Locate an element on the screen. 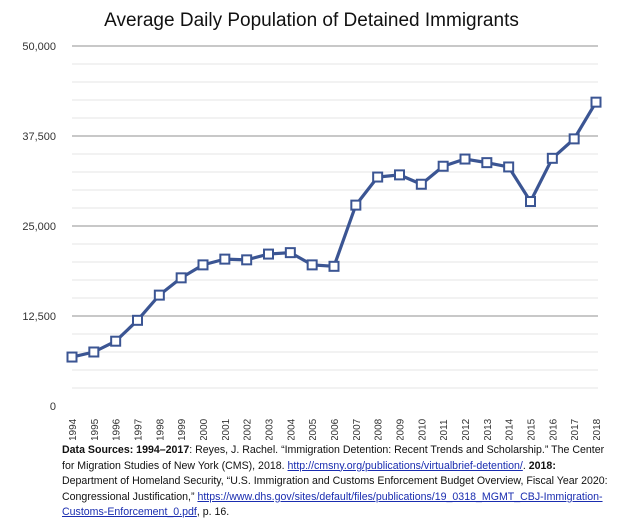 The width and height of the screenshot is (623, 531). y-tick-label: 25,000 is located at coordinates (39, 227).